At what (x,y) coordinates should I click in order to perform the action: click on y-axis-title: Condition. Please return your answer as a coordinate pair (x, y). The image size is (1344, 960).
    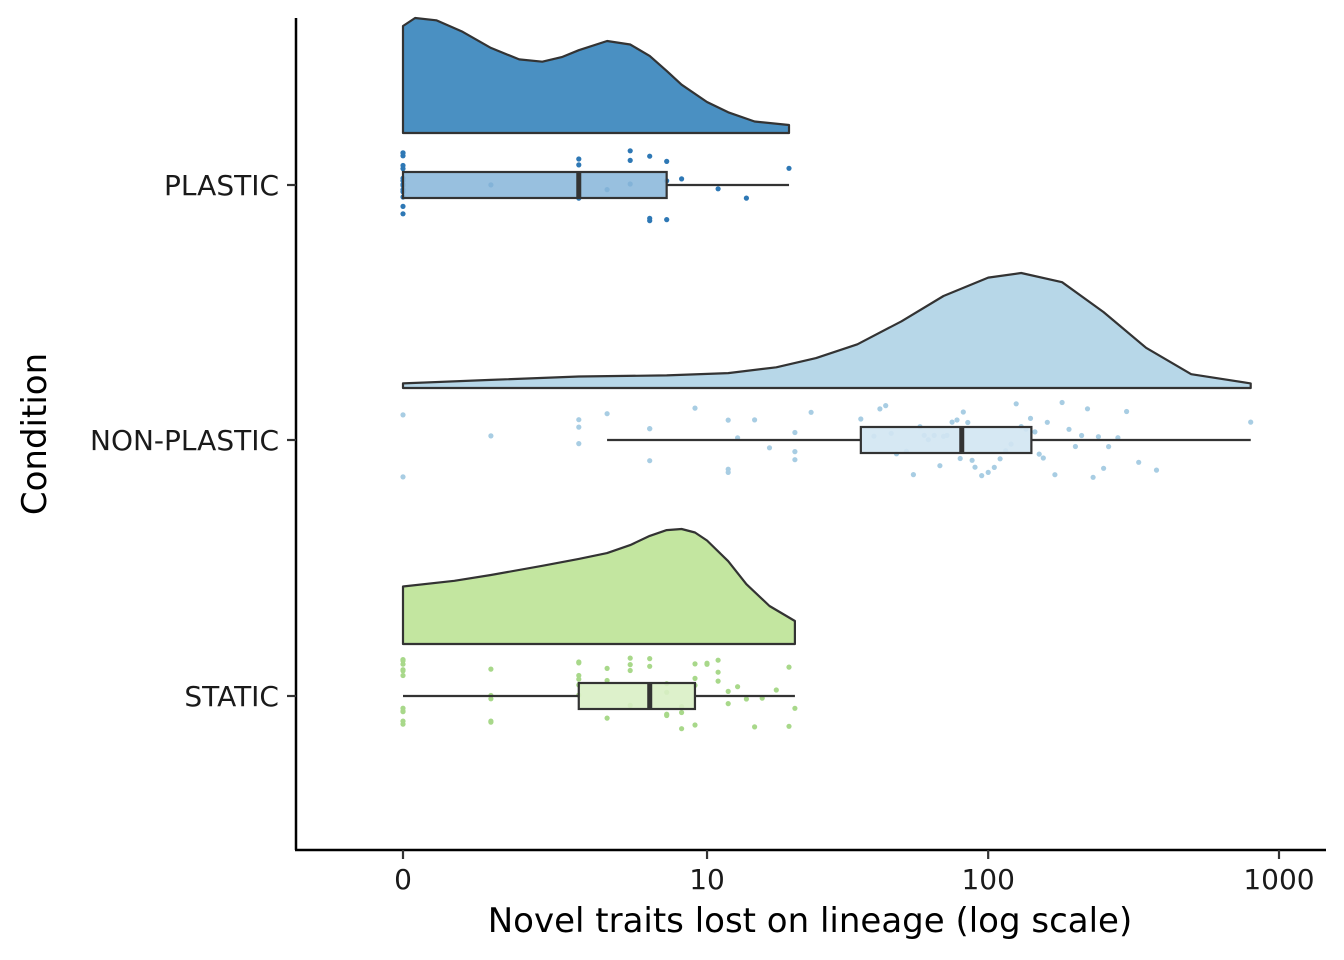
    Looking at the image, I should click on (35, 434).